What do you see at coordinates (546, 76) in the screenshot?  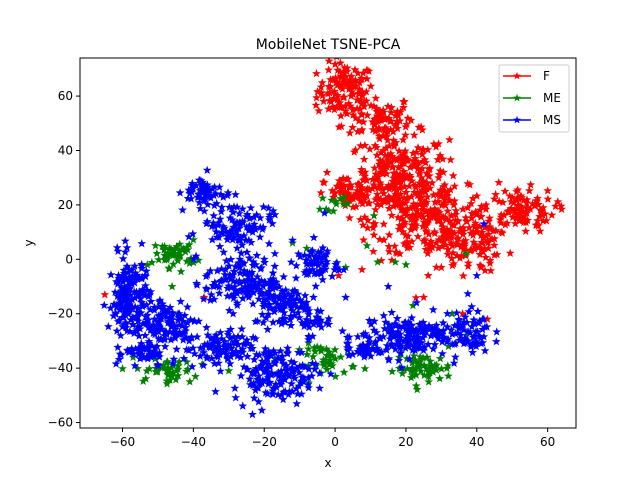 I see `legend-label: F` at bounding box center [546, 76].